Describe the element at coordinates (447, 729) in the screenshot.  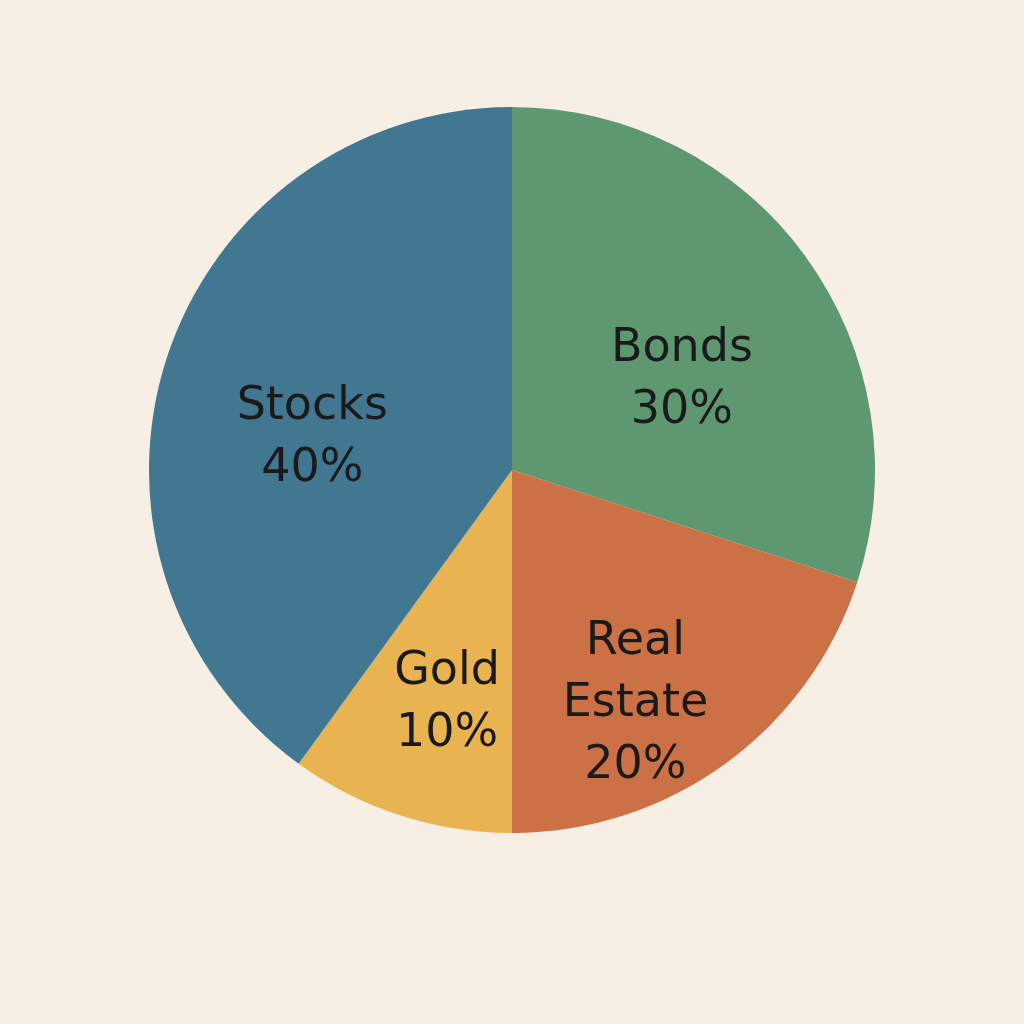
I see `data-label: 10%` at that location.